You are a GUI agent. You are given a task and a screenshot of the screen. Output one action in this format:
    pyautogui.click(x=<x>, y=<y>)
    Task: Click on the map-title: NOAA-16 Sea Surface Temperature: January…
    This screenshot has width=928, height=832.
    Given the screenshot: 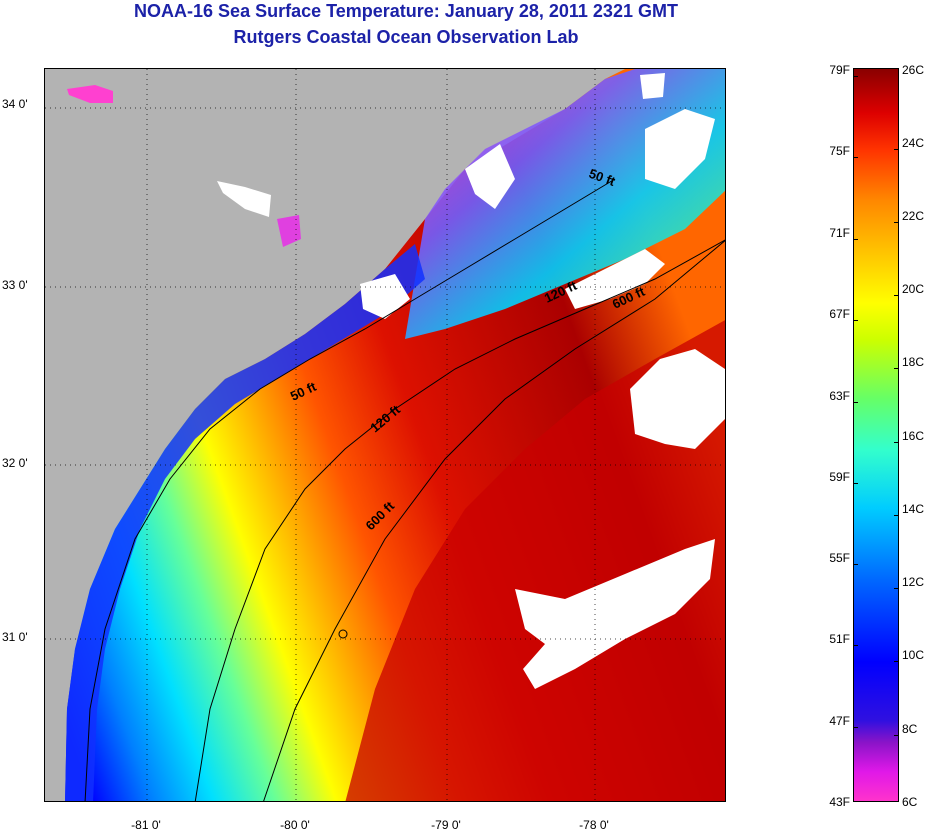 What is the action you would take?
    pyautogui.click(x=406, y=11)
    